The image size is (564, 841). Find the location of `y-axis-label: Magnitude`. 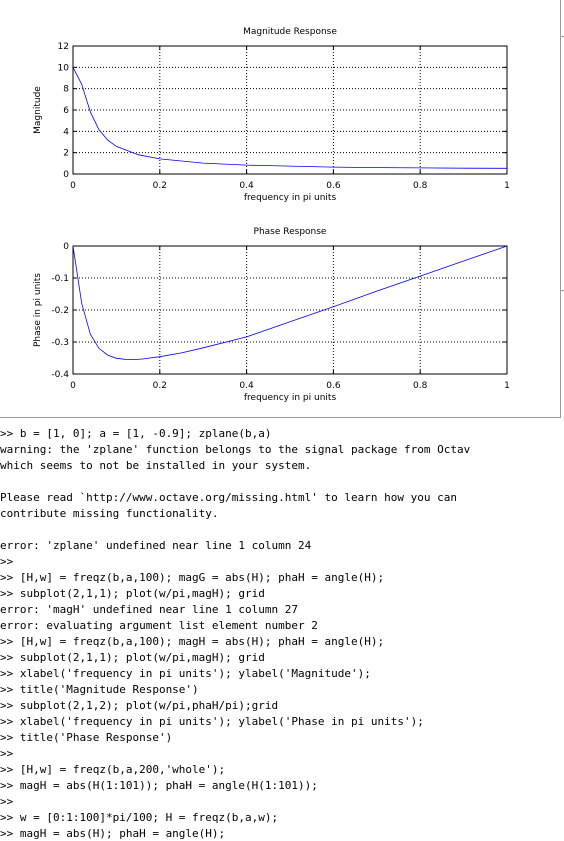

y-axis-label: Magnitude is located at coordinates (38, 110).